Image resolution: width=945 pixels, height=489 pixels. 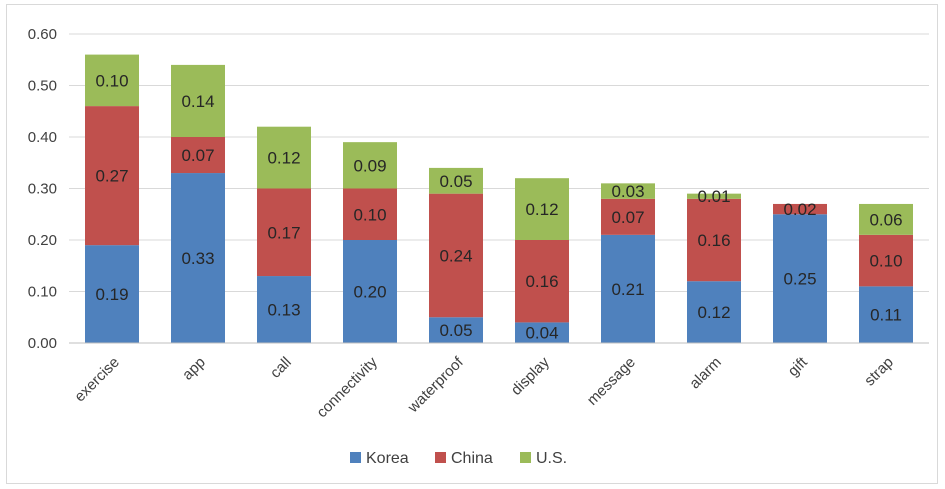 What do you see at coordinates (440, 457) in the screenshot?
I see `legend-swatch-china` at bounding box center [440, 457].